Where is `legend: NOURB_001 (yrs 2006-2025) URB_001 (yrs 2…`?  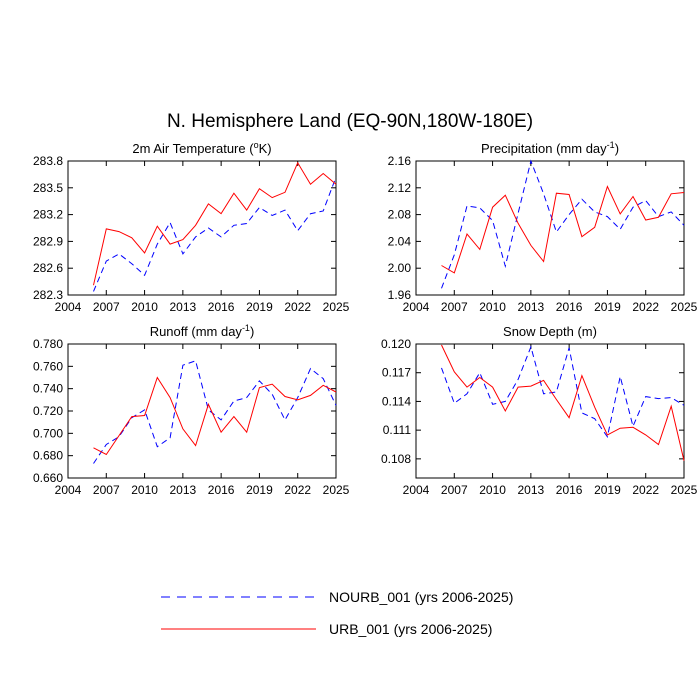 legend: NOURB_001 (yrs 2006-2025) URB_001 (yrs 2… is located at coordinates (337, 613).